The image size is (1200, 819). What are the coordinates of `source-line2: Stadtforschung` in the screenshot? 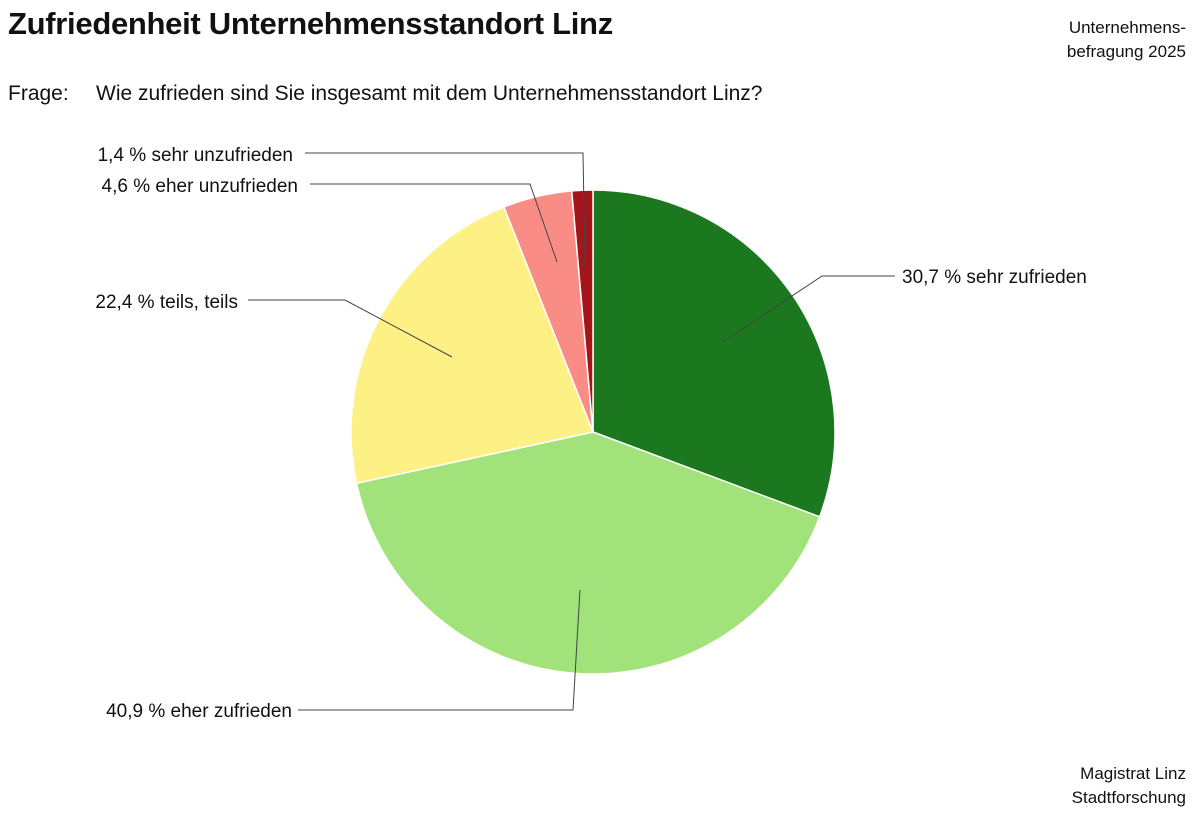 It's located at (1128, 797).